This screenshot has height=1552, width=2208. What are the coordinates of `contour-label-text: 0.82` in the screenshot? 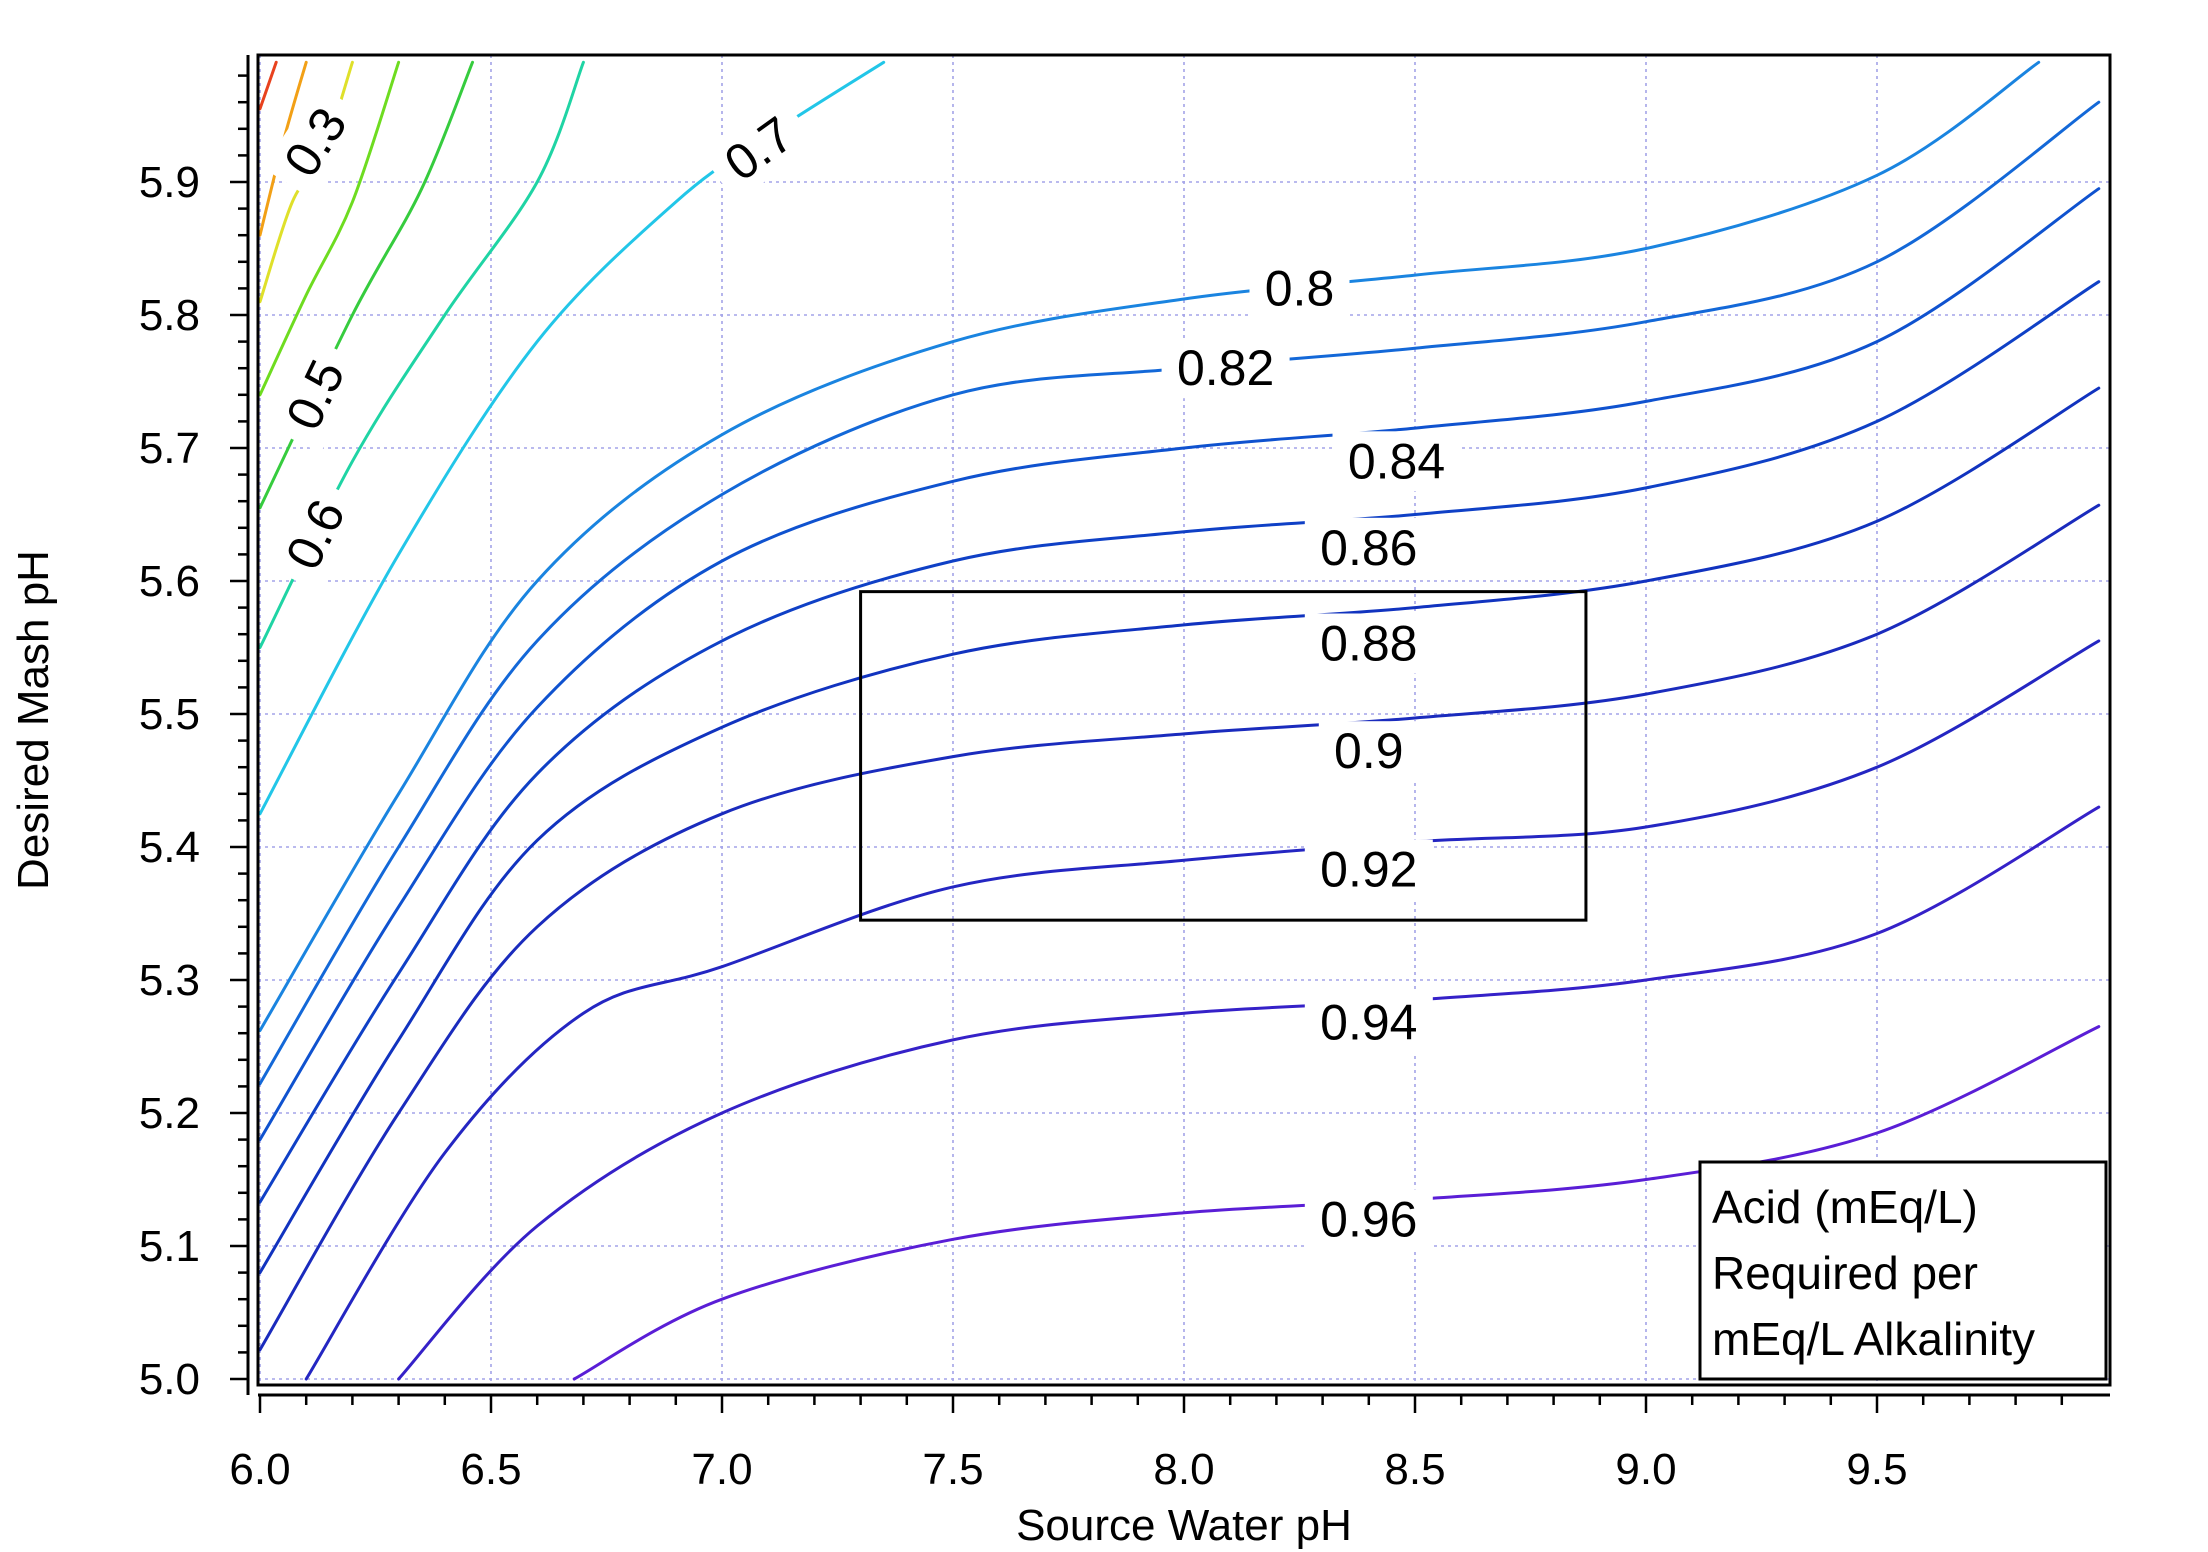 It's located at (1225, 368).